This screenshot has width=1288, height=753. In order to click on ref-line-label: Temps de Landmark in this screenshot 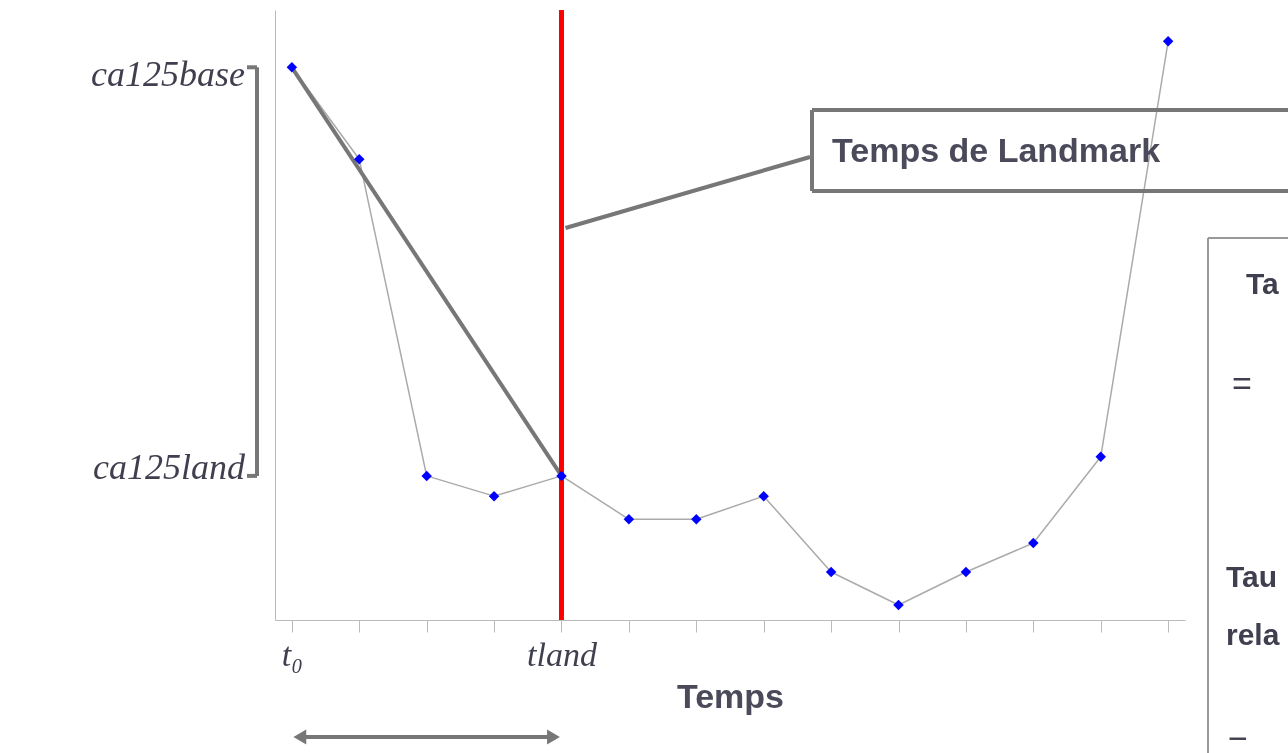, I will do `click(996, 150)`.